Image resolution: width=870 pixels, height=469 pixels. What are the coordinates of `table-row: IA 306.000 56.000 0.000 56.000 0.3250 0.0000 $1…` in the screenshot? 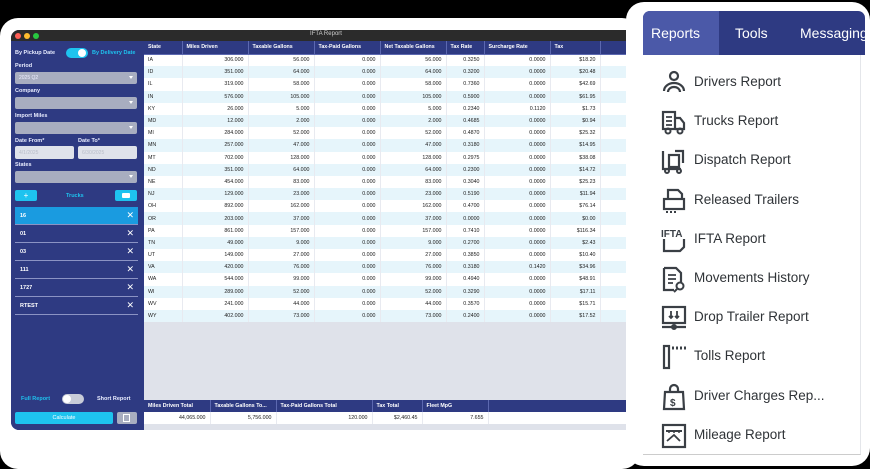 It's located at (389, 60).